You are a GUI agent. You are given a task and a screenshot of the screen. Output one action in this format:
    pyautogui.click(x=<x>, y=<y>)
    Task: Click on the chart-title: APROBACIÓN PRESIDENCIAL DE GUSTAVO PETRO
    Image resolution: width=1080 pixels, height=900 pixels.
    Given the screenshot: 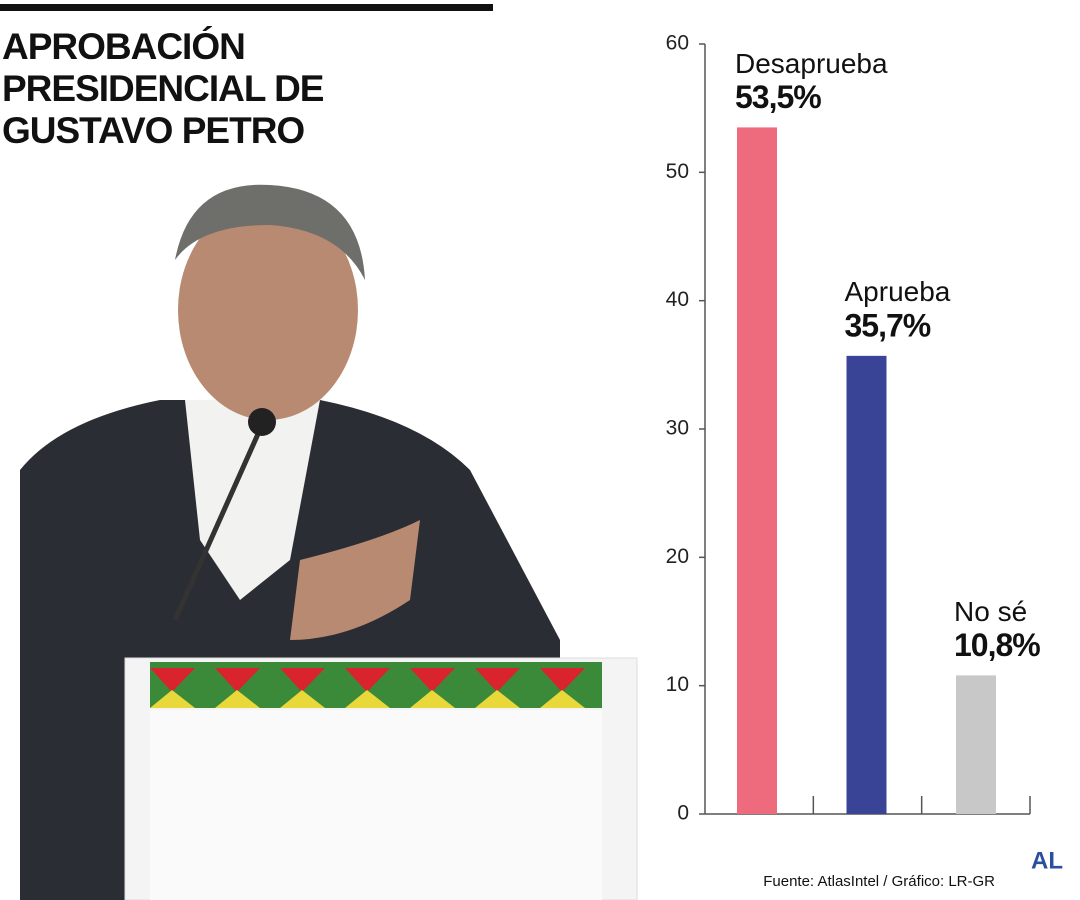 What is the action you would take?
    pyautogui.click(x=163, y=88)
    